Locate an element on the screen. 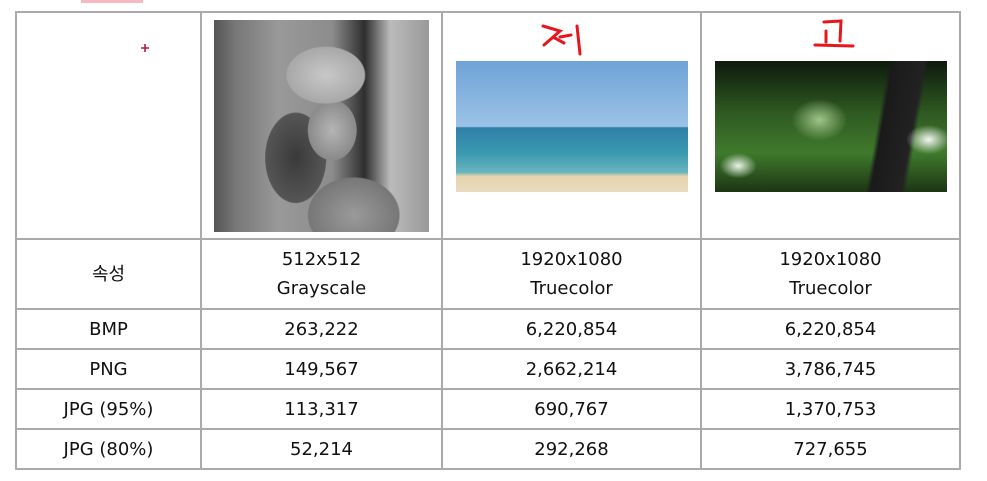 Image resolution: width=987 pixels, height=481 pixels. lena-grayscale-image is located at coordinates (321, 126).